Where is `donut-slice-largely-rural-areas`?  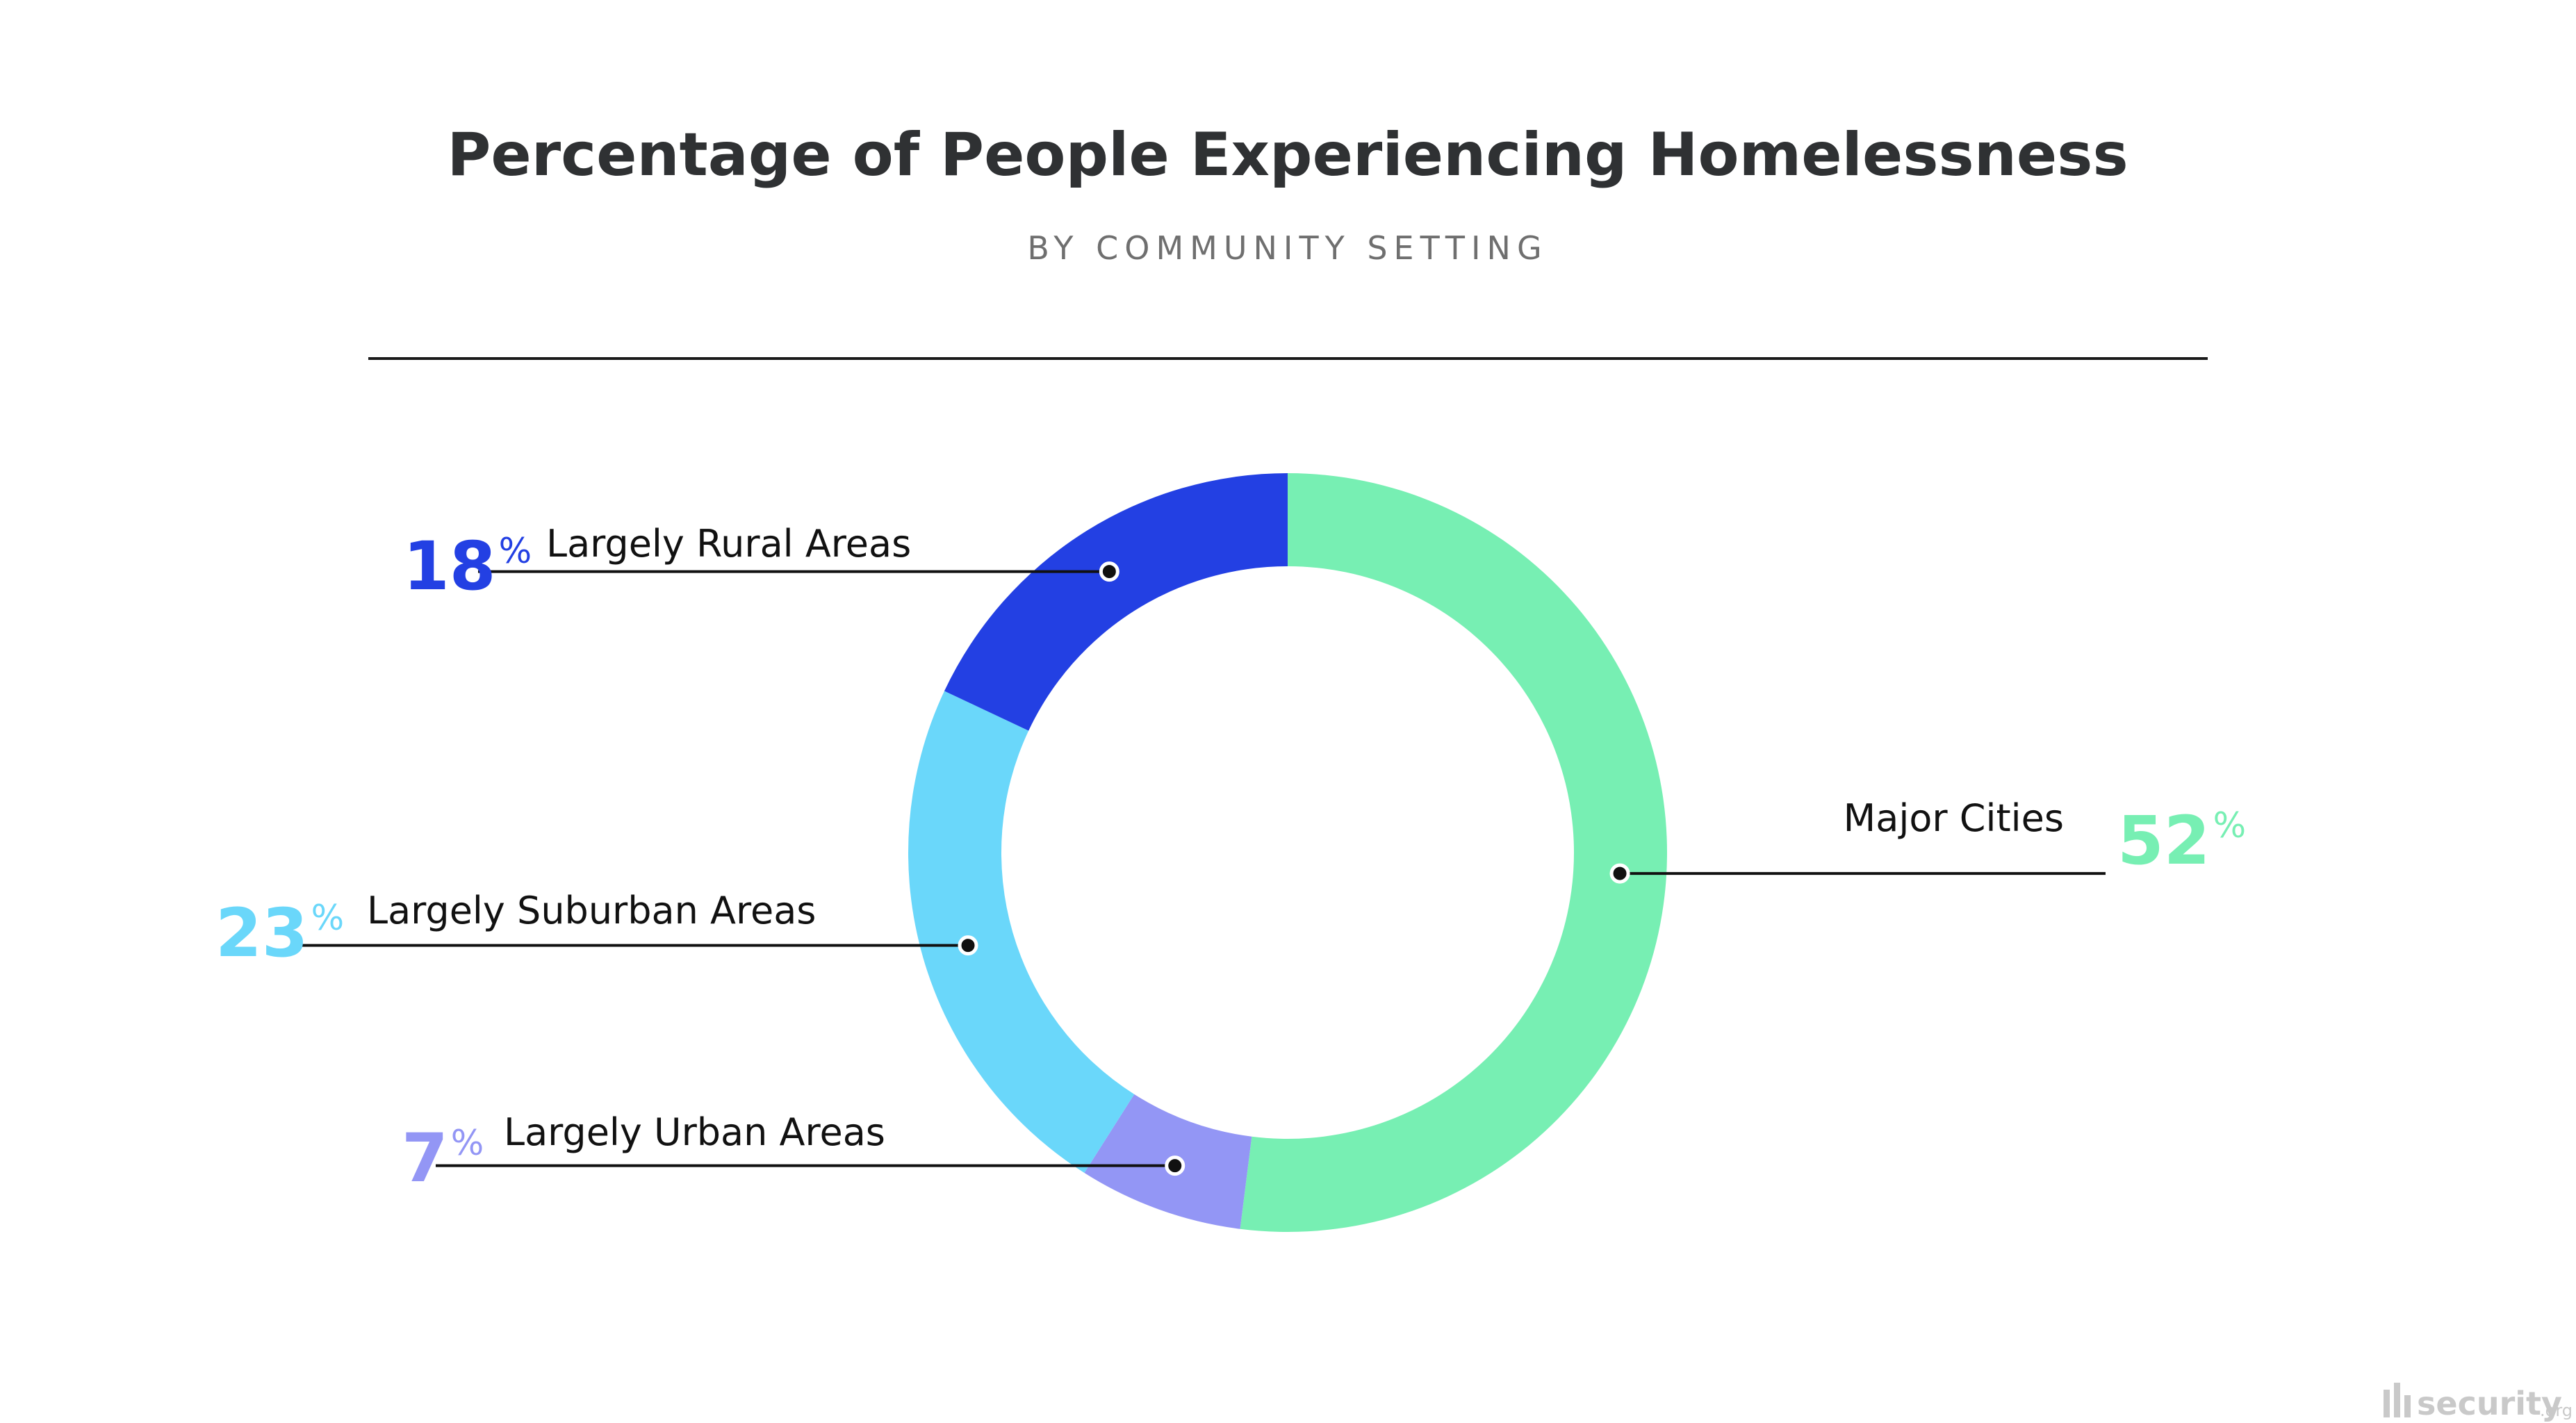
donut-slice-largely-rural-areas is located at coordinates (1116, 602).